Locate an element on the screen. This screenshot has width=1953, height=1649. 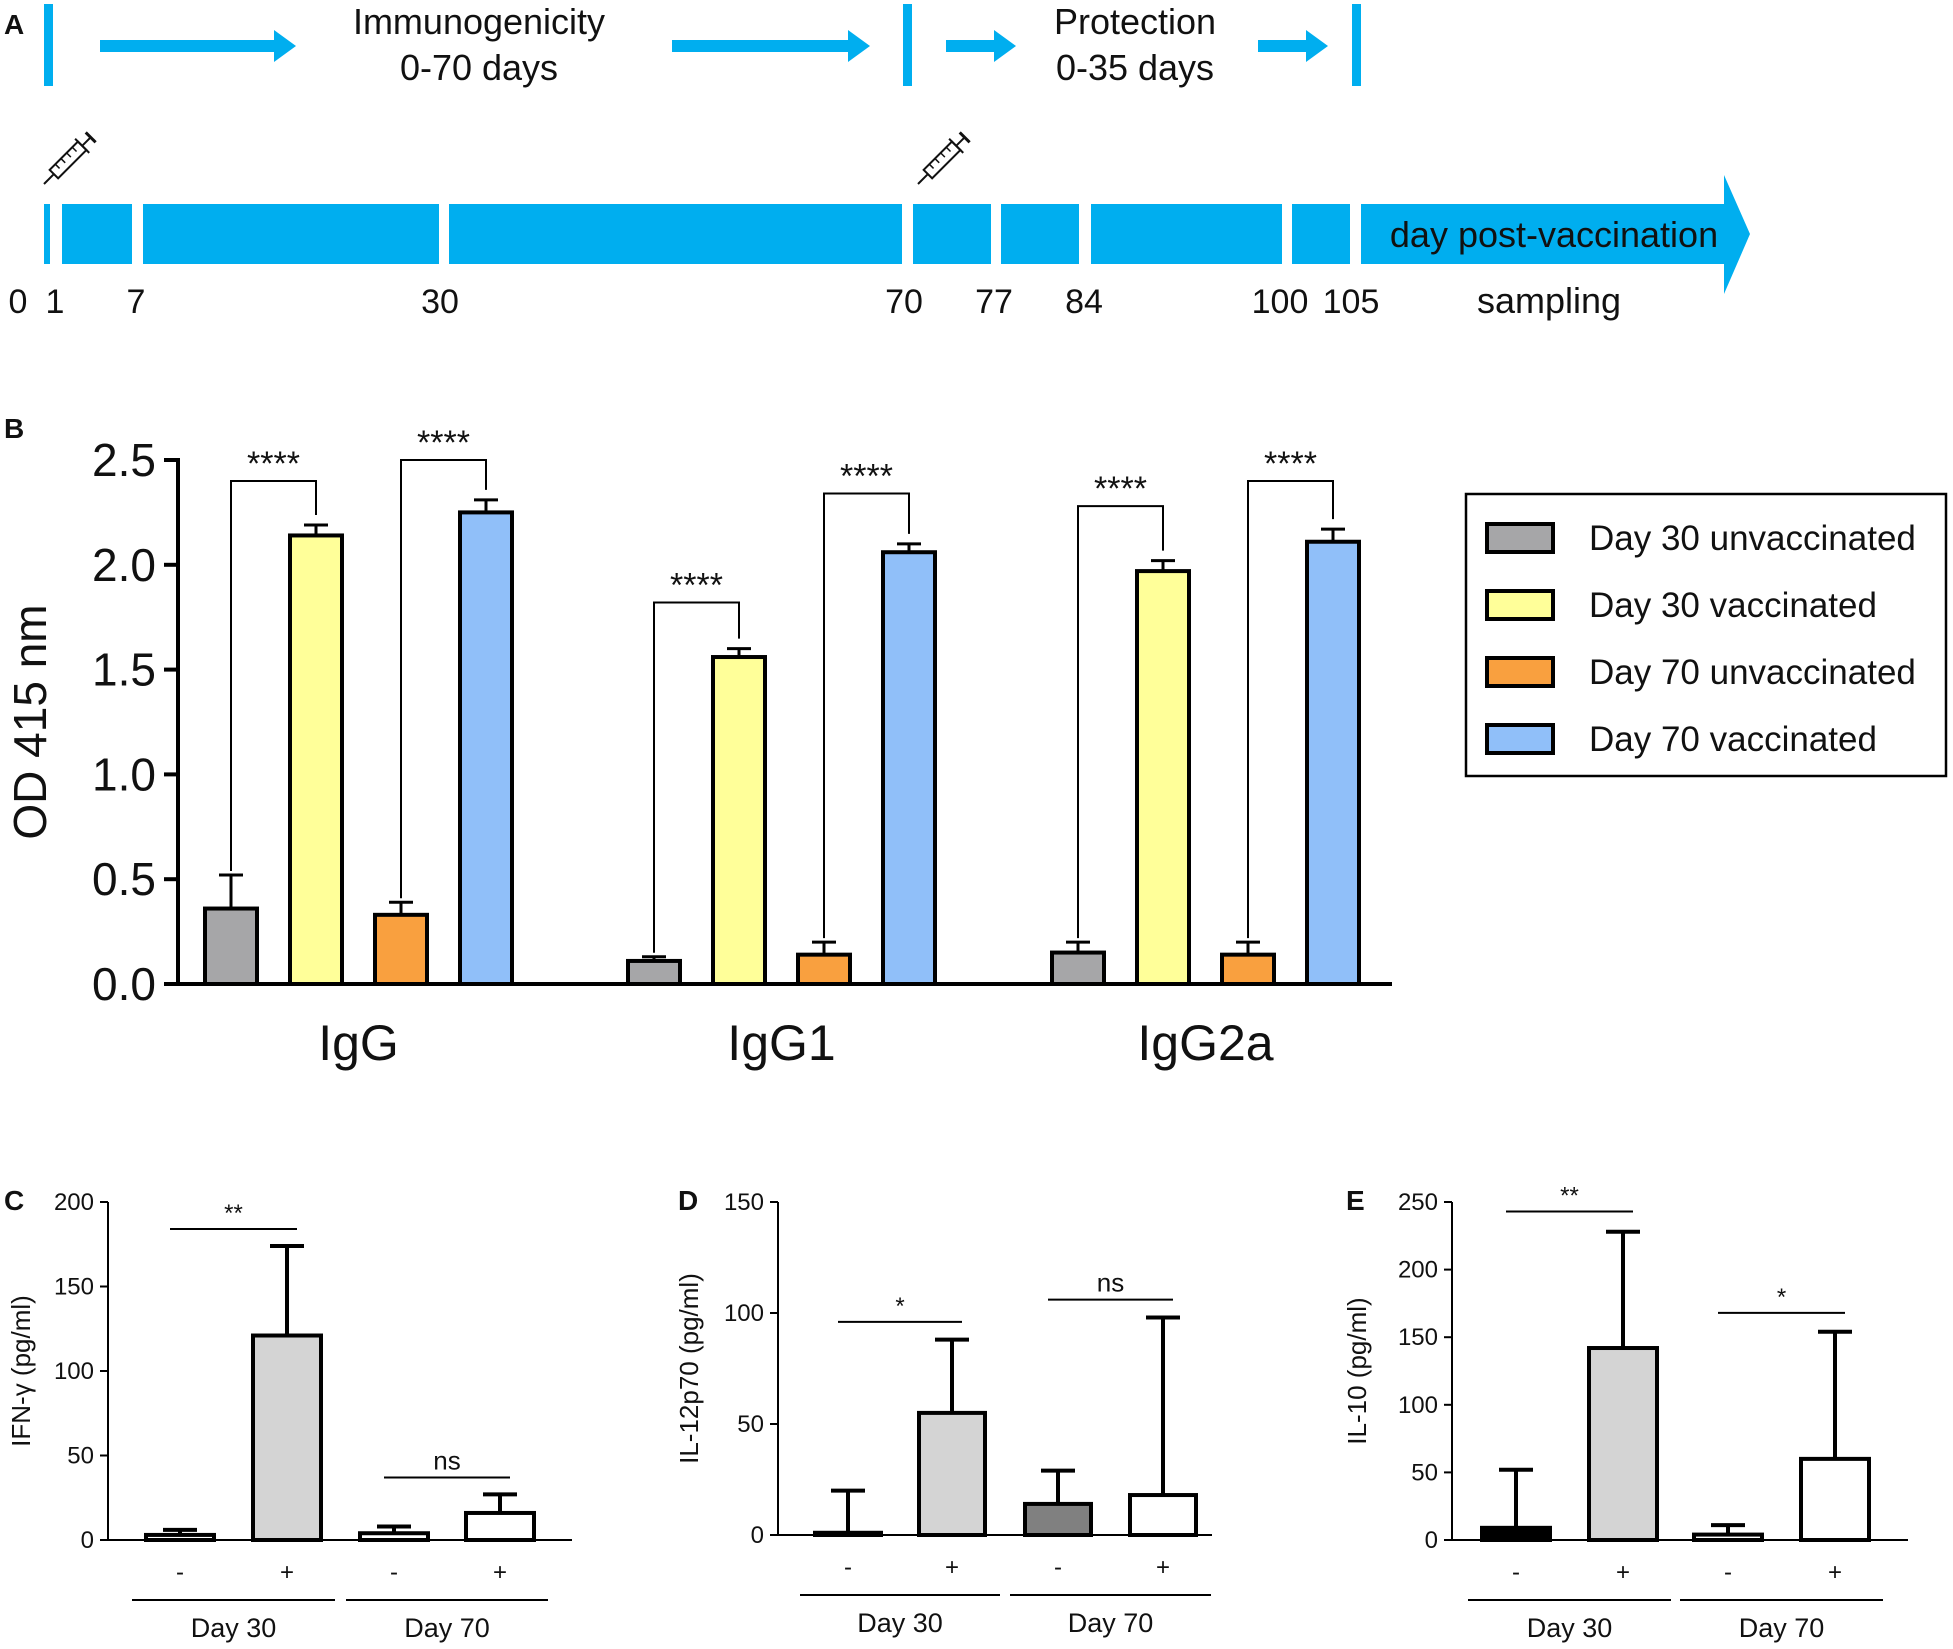
legend-label: Day 70 vaccinated is located at coordinates (1733, 739).